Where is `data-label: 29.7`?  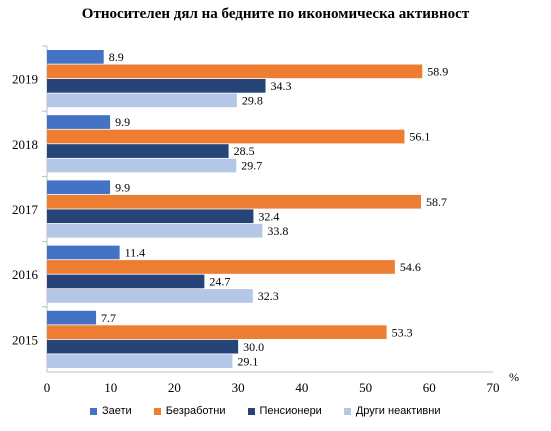
data-label: 29.7 is located at coordinates (251, 166).